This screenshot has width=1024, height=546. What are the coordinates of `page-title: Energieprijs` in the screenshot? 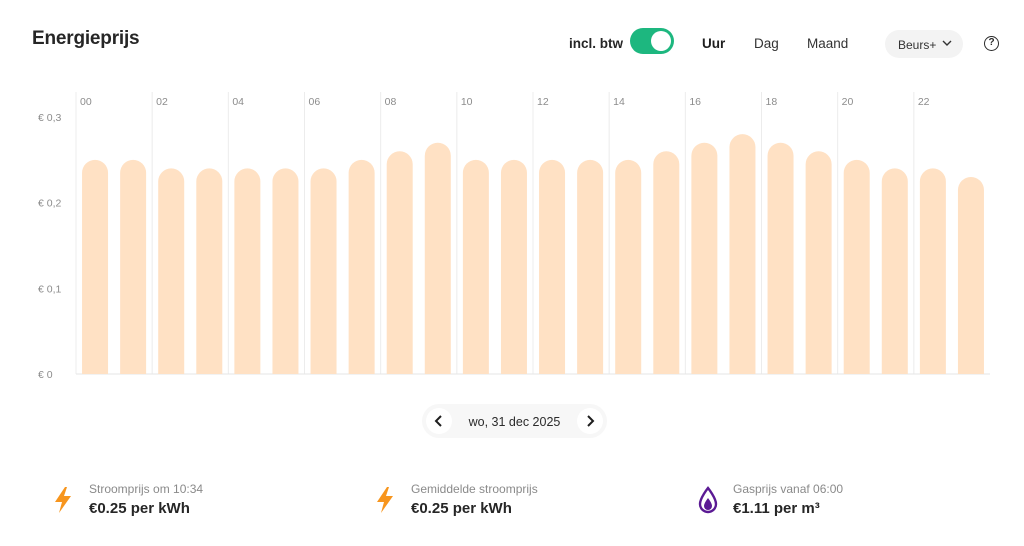 It's located at (86, 38).